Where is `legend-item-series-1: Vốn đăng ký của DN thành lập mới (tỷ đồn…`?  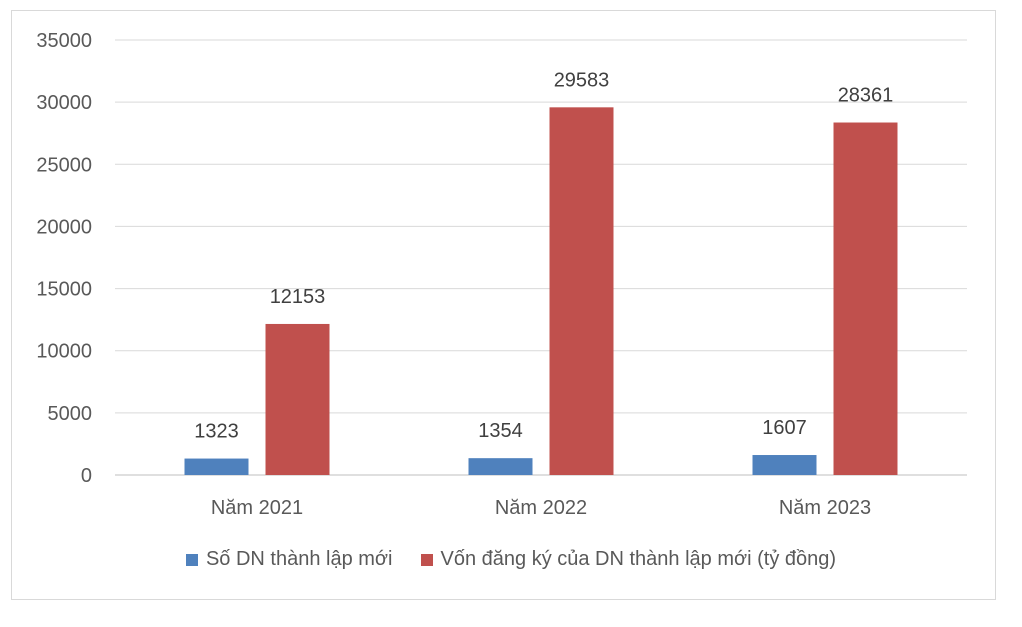 legend-item-series-1: Vốn đăng ký của DN thành lập mới (tỷ đồn… is located at coordinates (628, 559).